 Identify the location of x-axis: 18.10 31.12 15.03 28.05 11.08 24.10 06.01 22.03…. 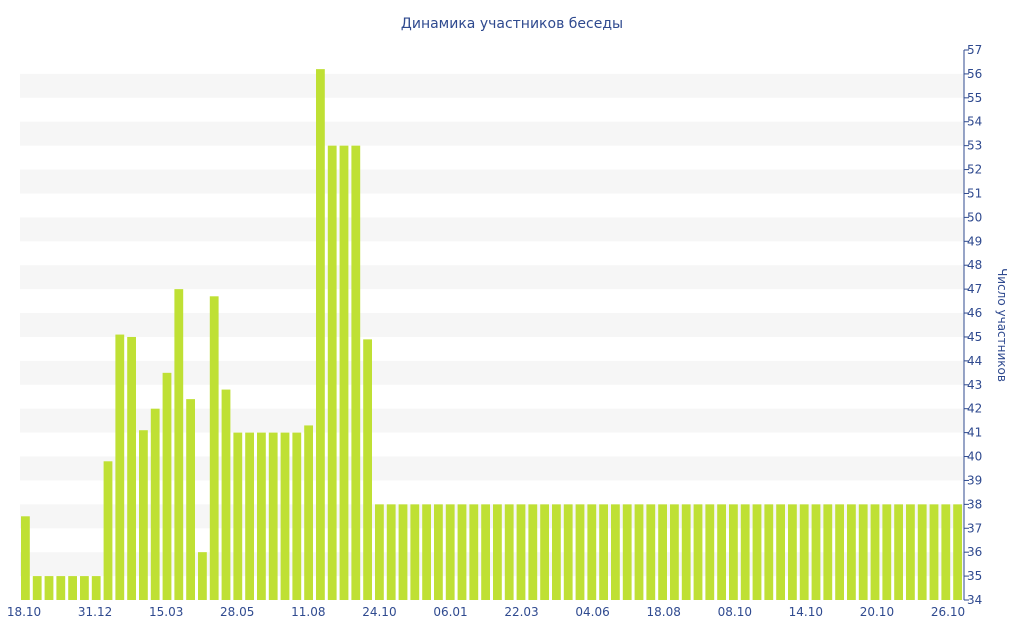
(486, 612).